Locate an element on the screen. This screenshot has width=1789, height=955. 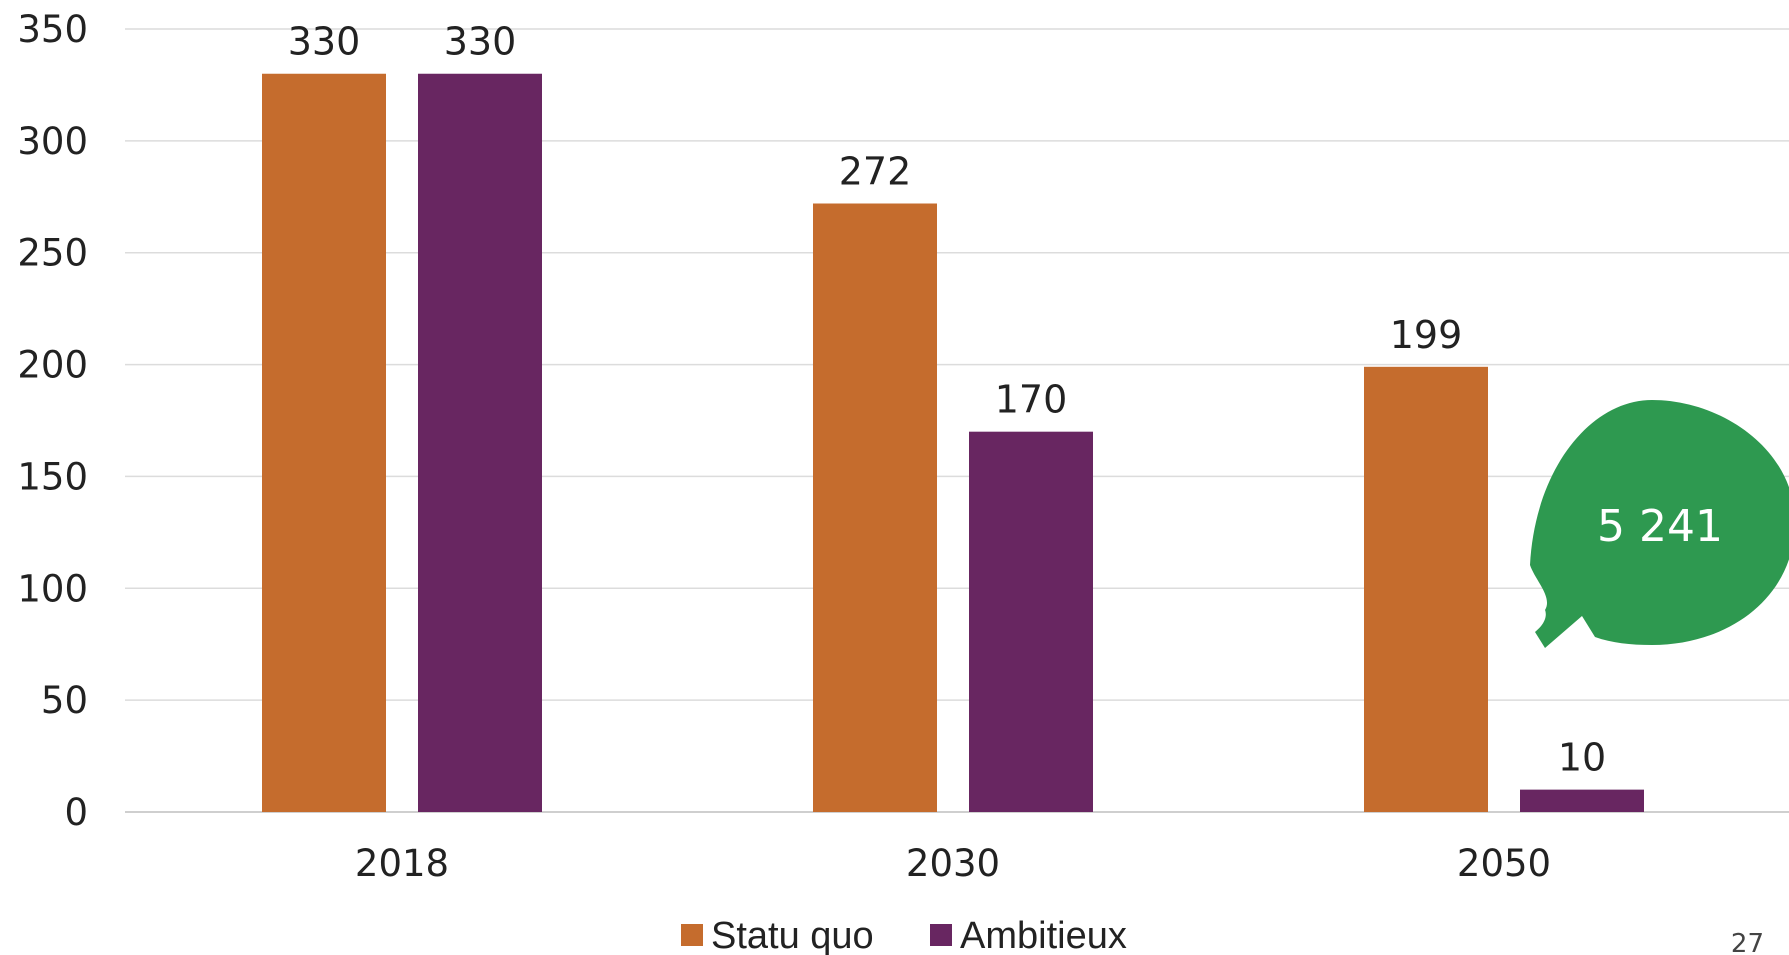
data-label-2030-ambitieux: 170 is located at coordinates (1031, 400).